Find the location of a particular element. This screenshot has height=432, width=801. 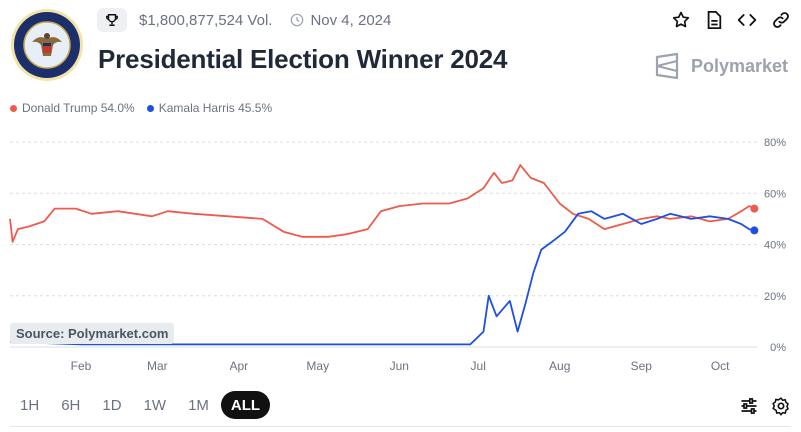

volume-label: $1,800,877,524 Vol. is located at coordinates (206, 20).